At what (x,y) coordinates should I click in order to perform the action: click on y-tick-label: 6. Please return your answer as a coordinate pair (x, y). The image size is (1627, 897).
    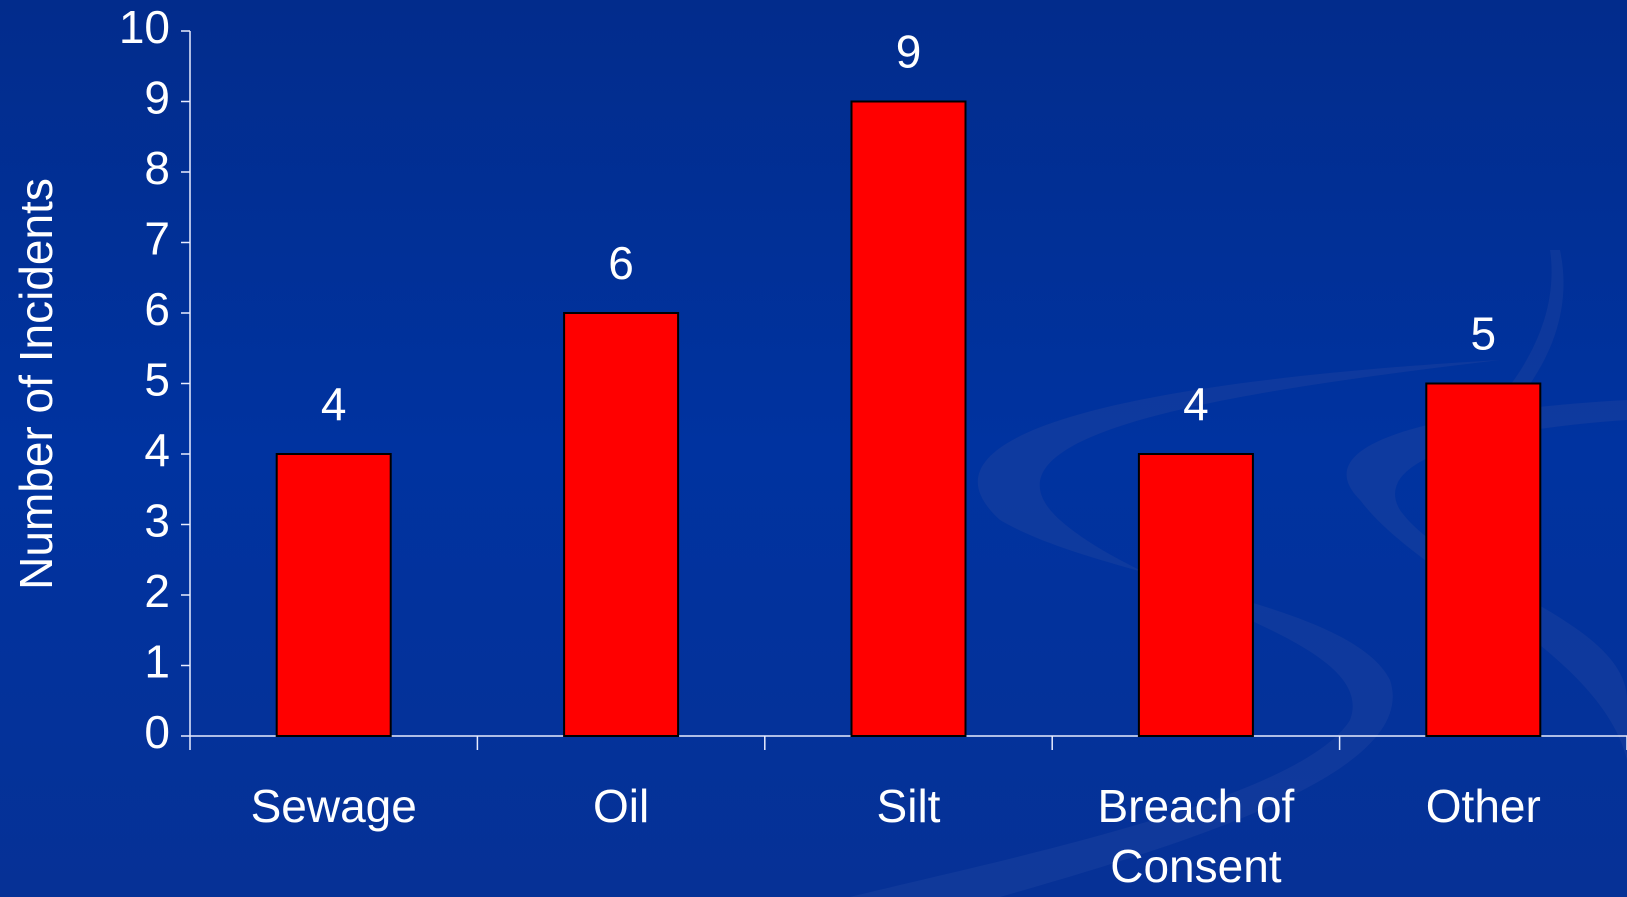
    Looking at the image, I should click on (157, 309).